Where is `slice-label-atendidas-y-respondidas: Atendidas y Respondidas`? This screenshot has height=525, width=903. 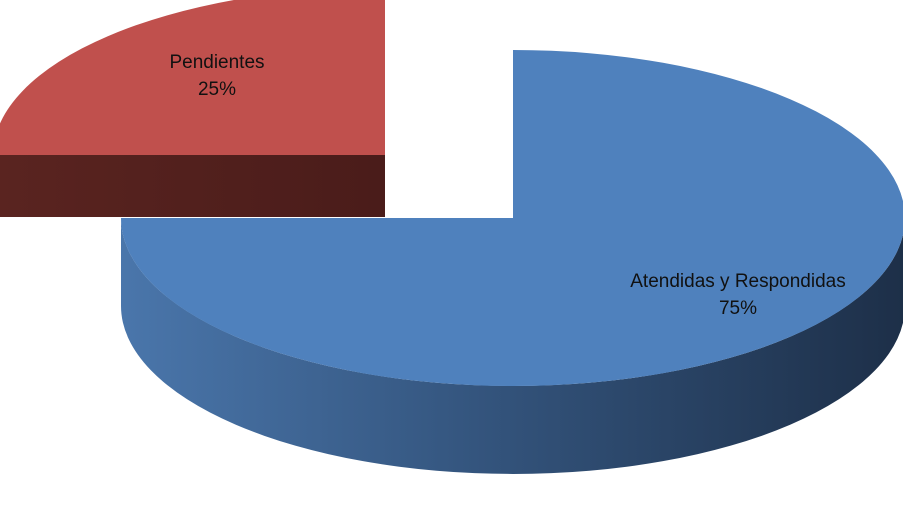
slice-label-atendidas-y-respondidas: Atendidas y Respondidas is located at coordinates (737, 281).